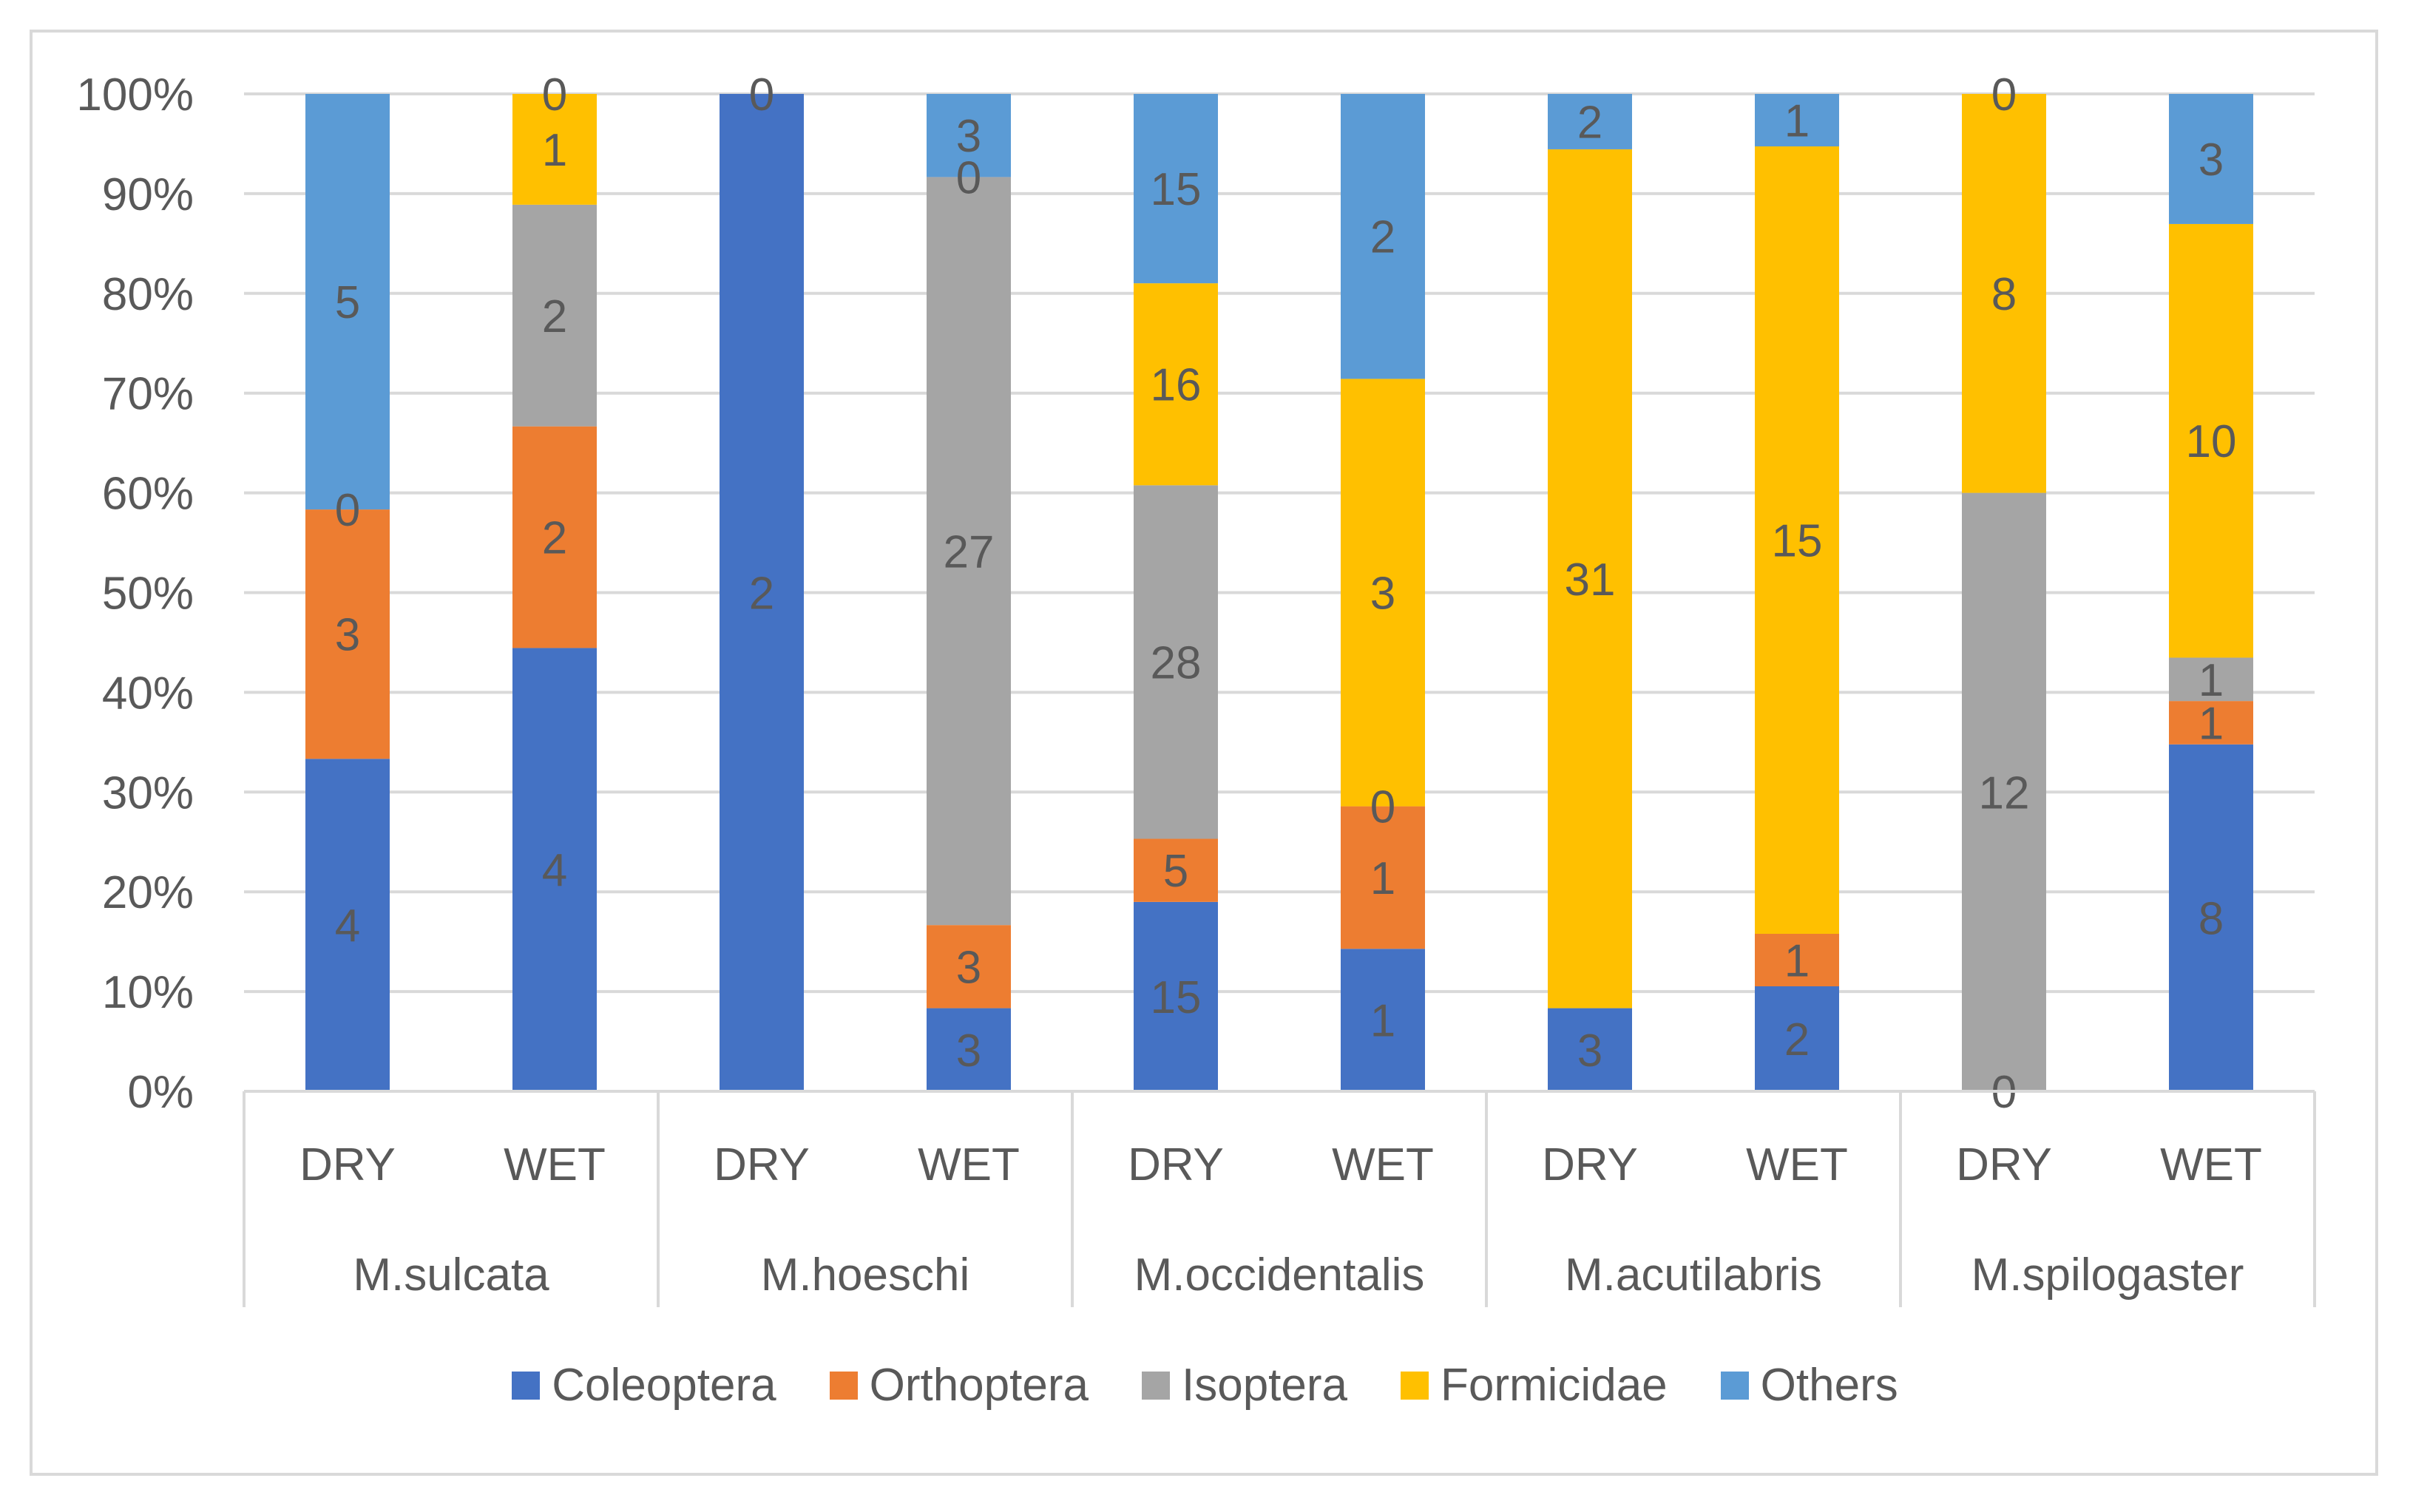 This screenshot has height=1512, width=2410. I want to click on legend-label: Others, so click(1829, 1385).